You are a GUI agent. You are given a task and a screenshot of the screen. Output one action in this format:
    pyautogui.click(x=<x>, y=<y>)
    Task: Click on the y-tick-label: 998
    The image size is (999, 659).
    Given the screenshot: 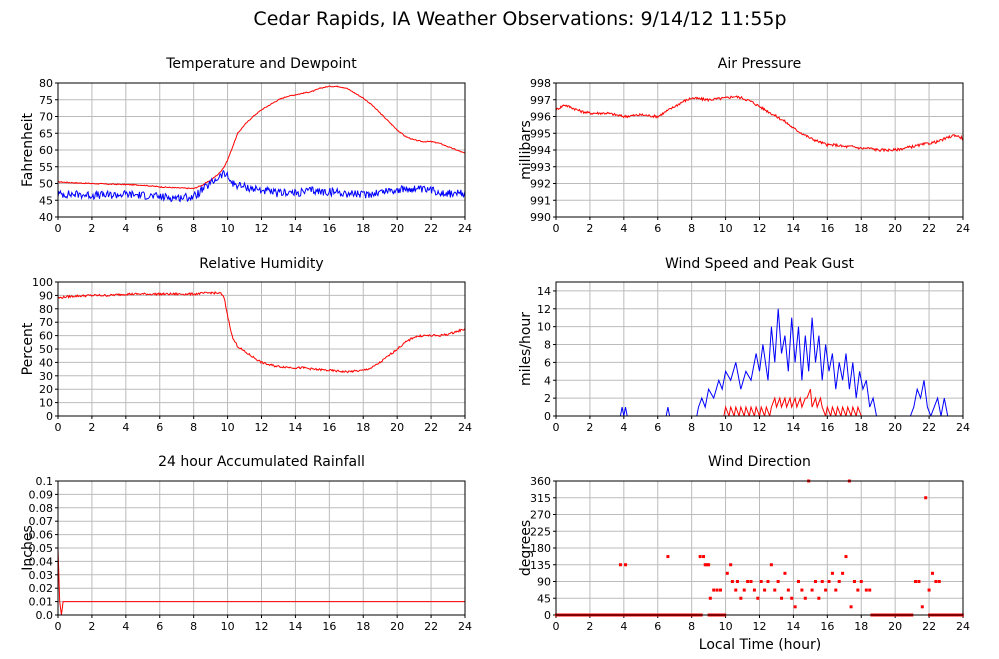 What is the action you would take?
    pyautogui.click(x=540, y=83)
    